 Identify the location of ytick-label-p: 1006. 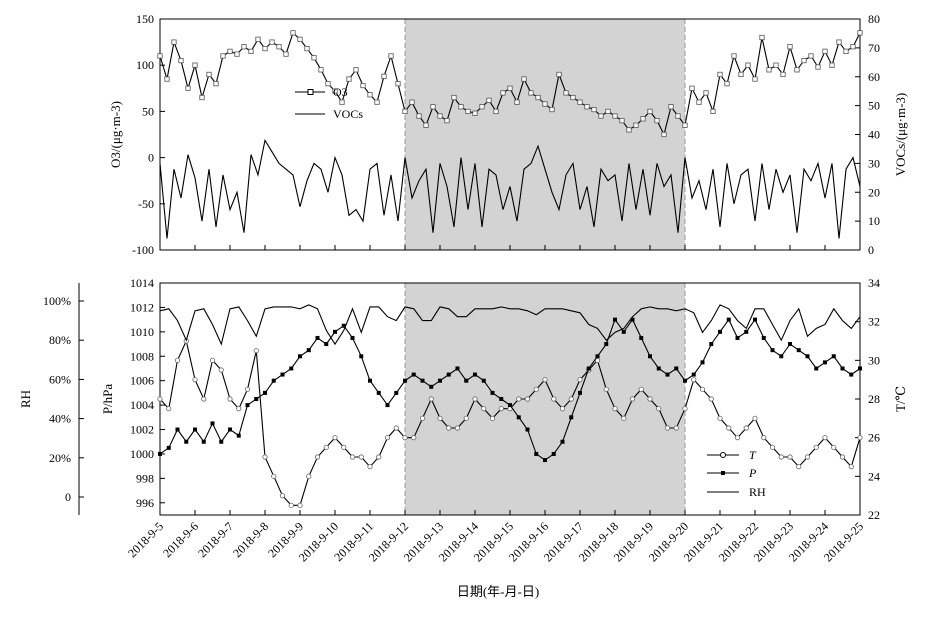
(142, 381).